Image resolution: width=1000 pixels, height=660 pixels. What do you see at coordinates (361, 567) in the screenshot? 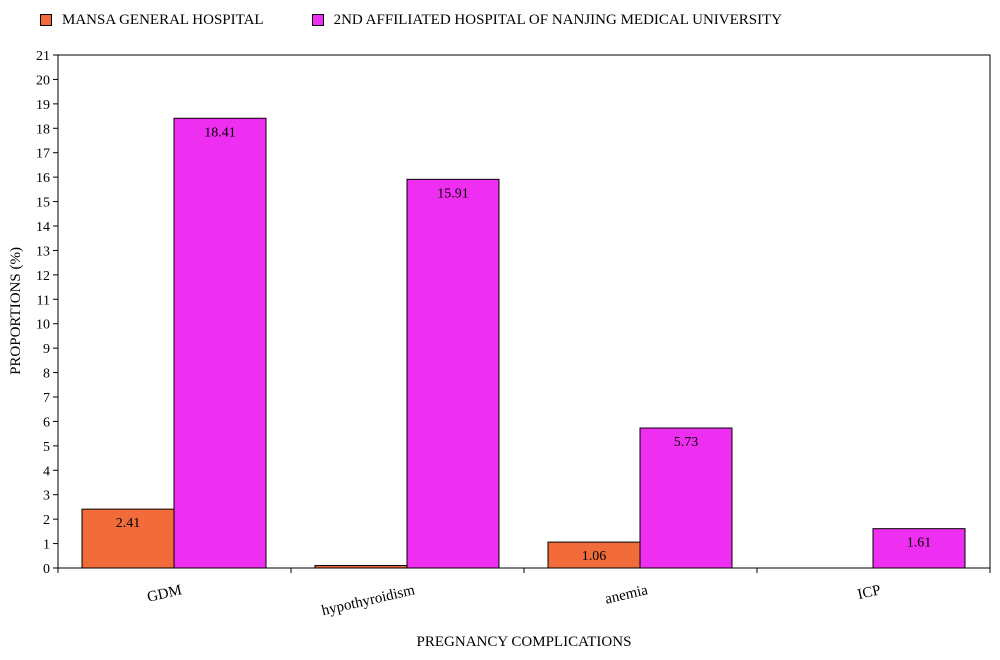
I see `bar-series1-hypothyroidism` at bounding box center [361, 567].